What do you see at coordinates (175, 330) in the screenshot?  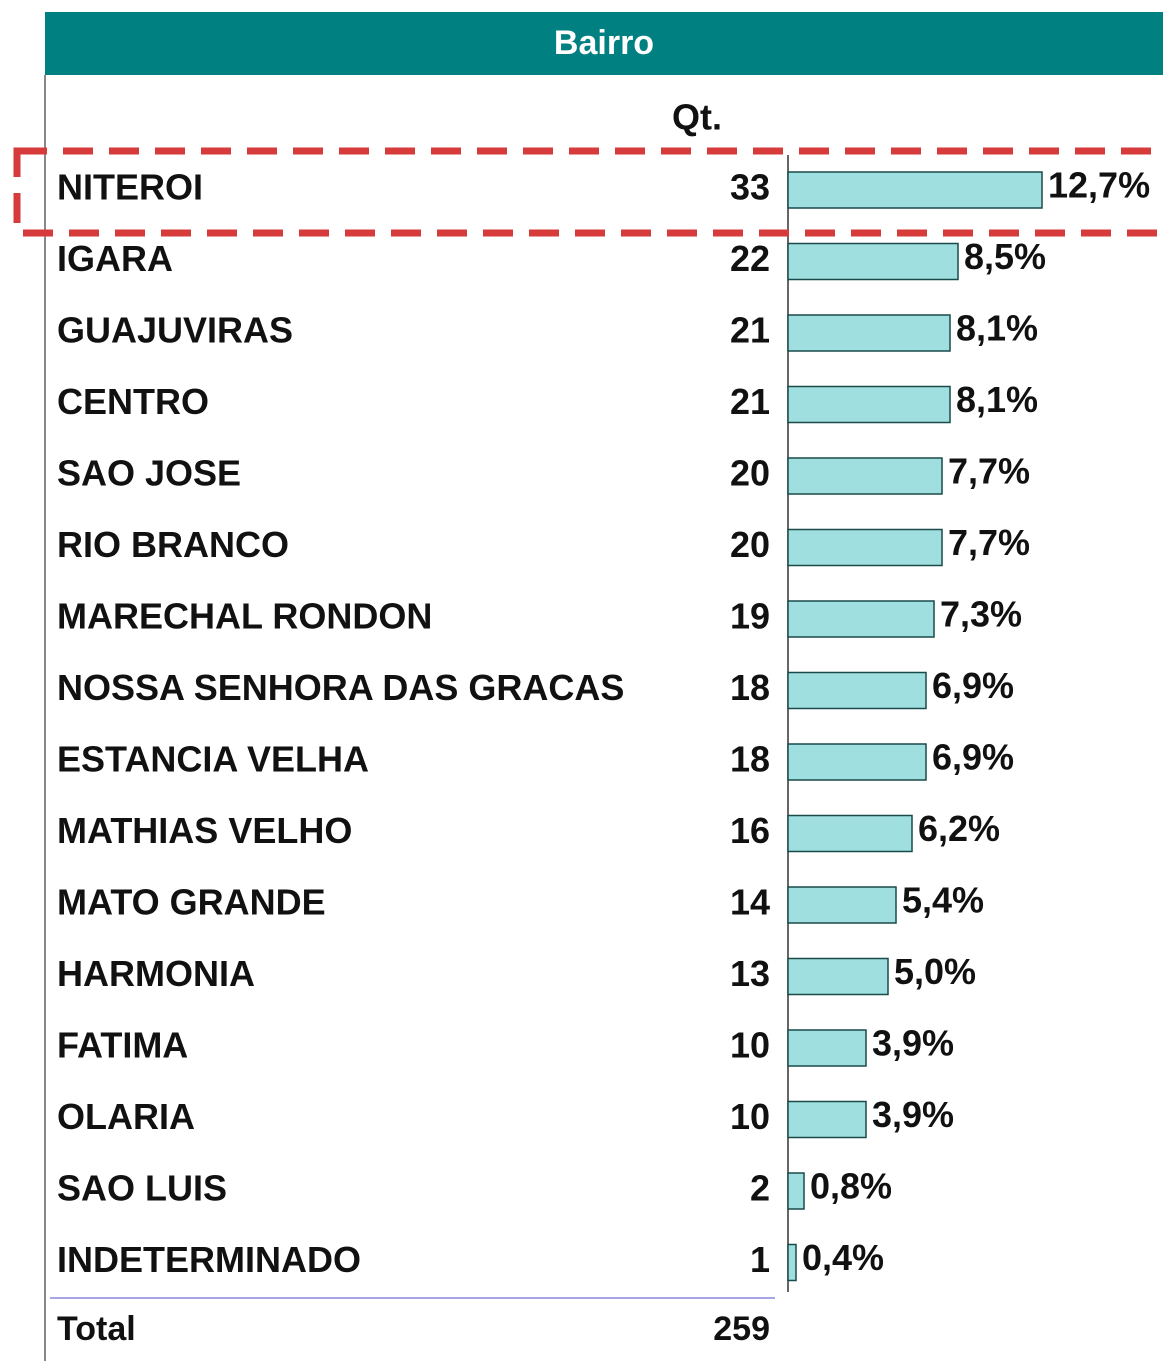 I see `row-label: GUAJUVIRAS` at bounding box center [175, 330].